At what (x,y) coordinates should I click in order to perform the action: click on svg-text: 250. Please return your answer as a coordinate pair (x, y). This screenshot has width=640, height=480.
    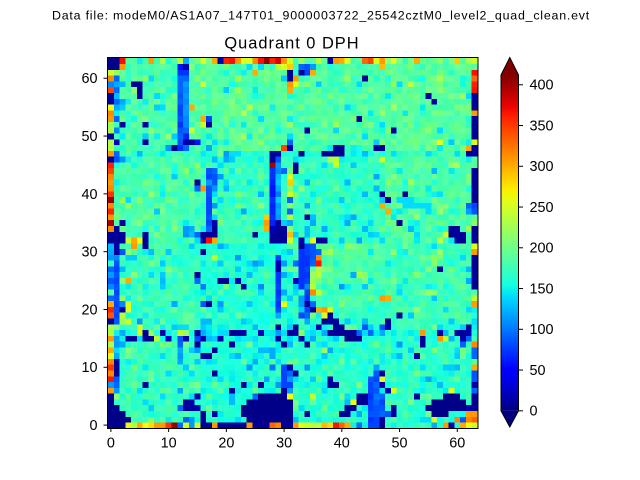
    Looking at the image, I should click on (542, 208).